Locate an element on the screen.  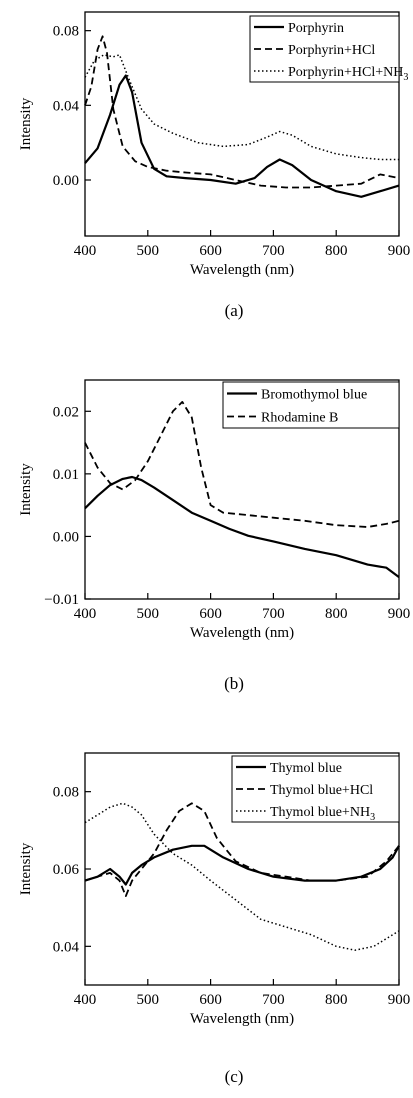
legend: Bromothymol blue Rhodamine B is located at coordinates (311, 405).